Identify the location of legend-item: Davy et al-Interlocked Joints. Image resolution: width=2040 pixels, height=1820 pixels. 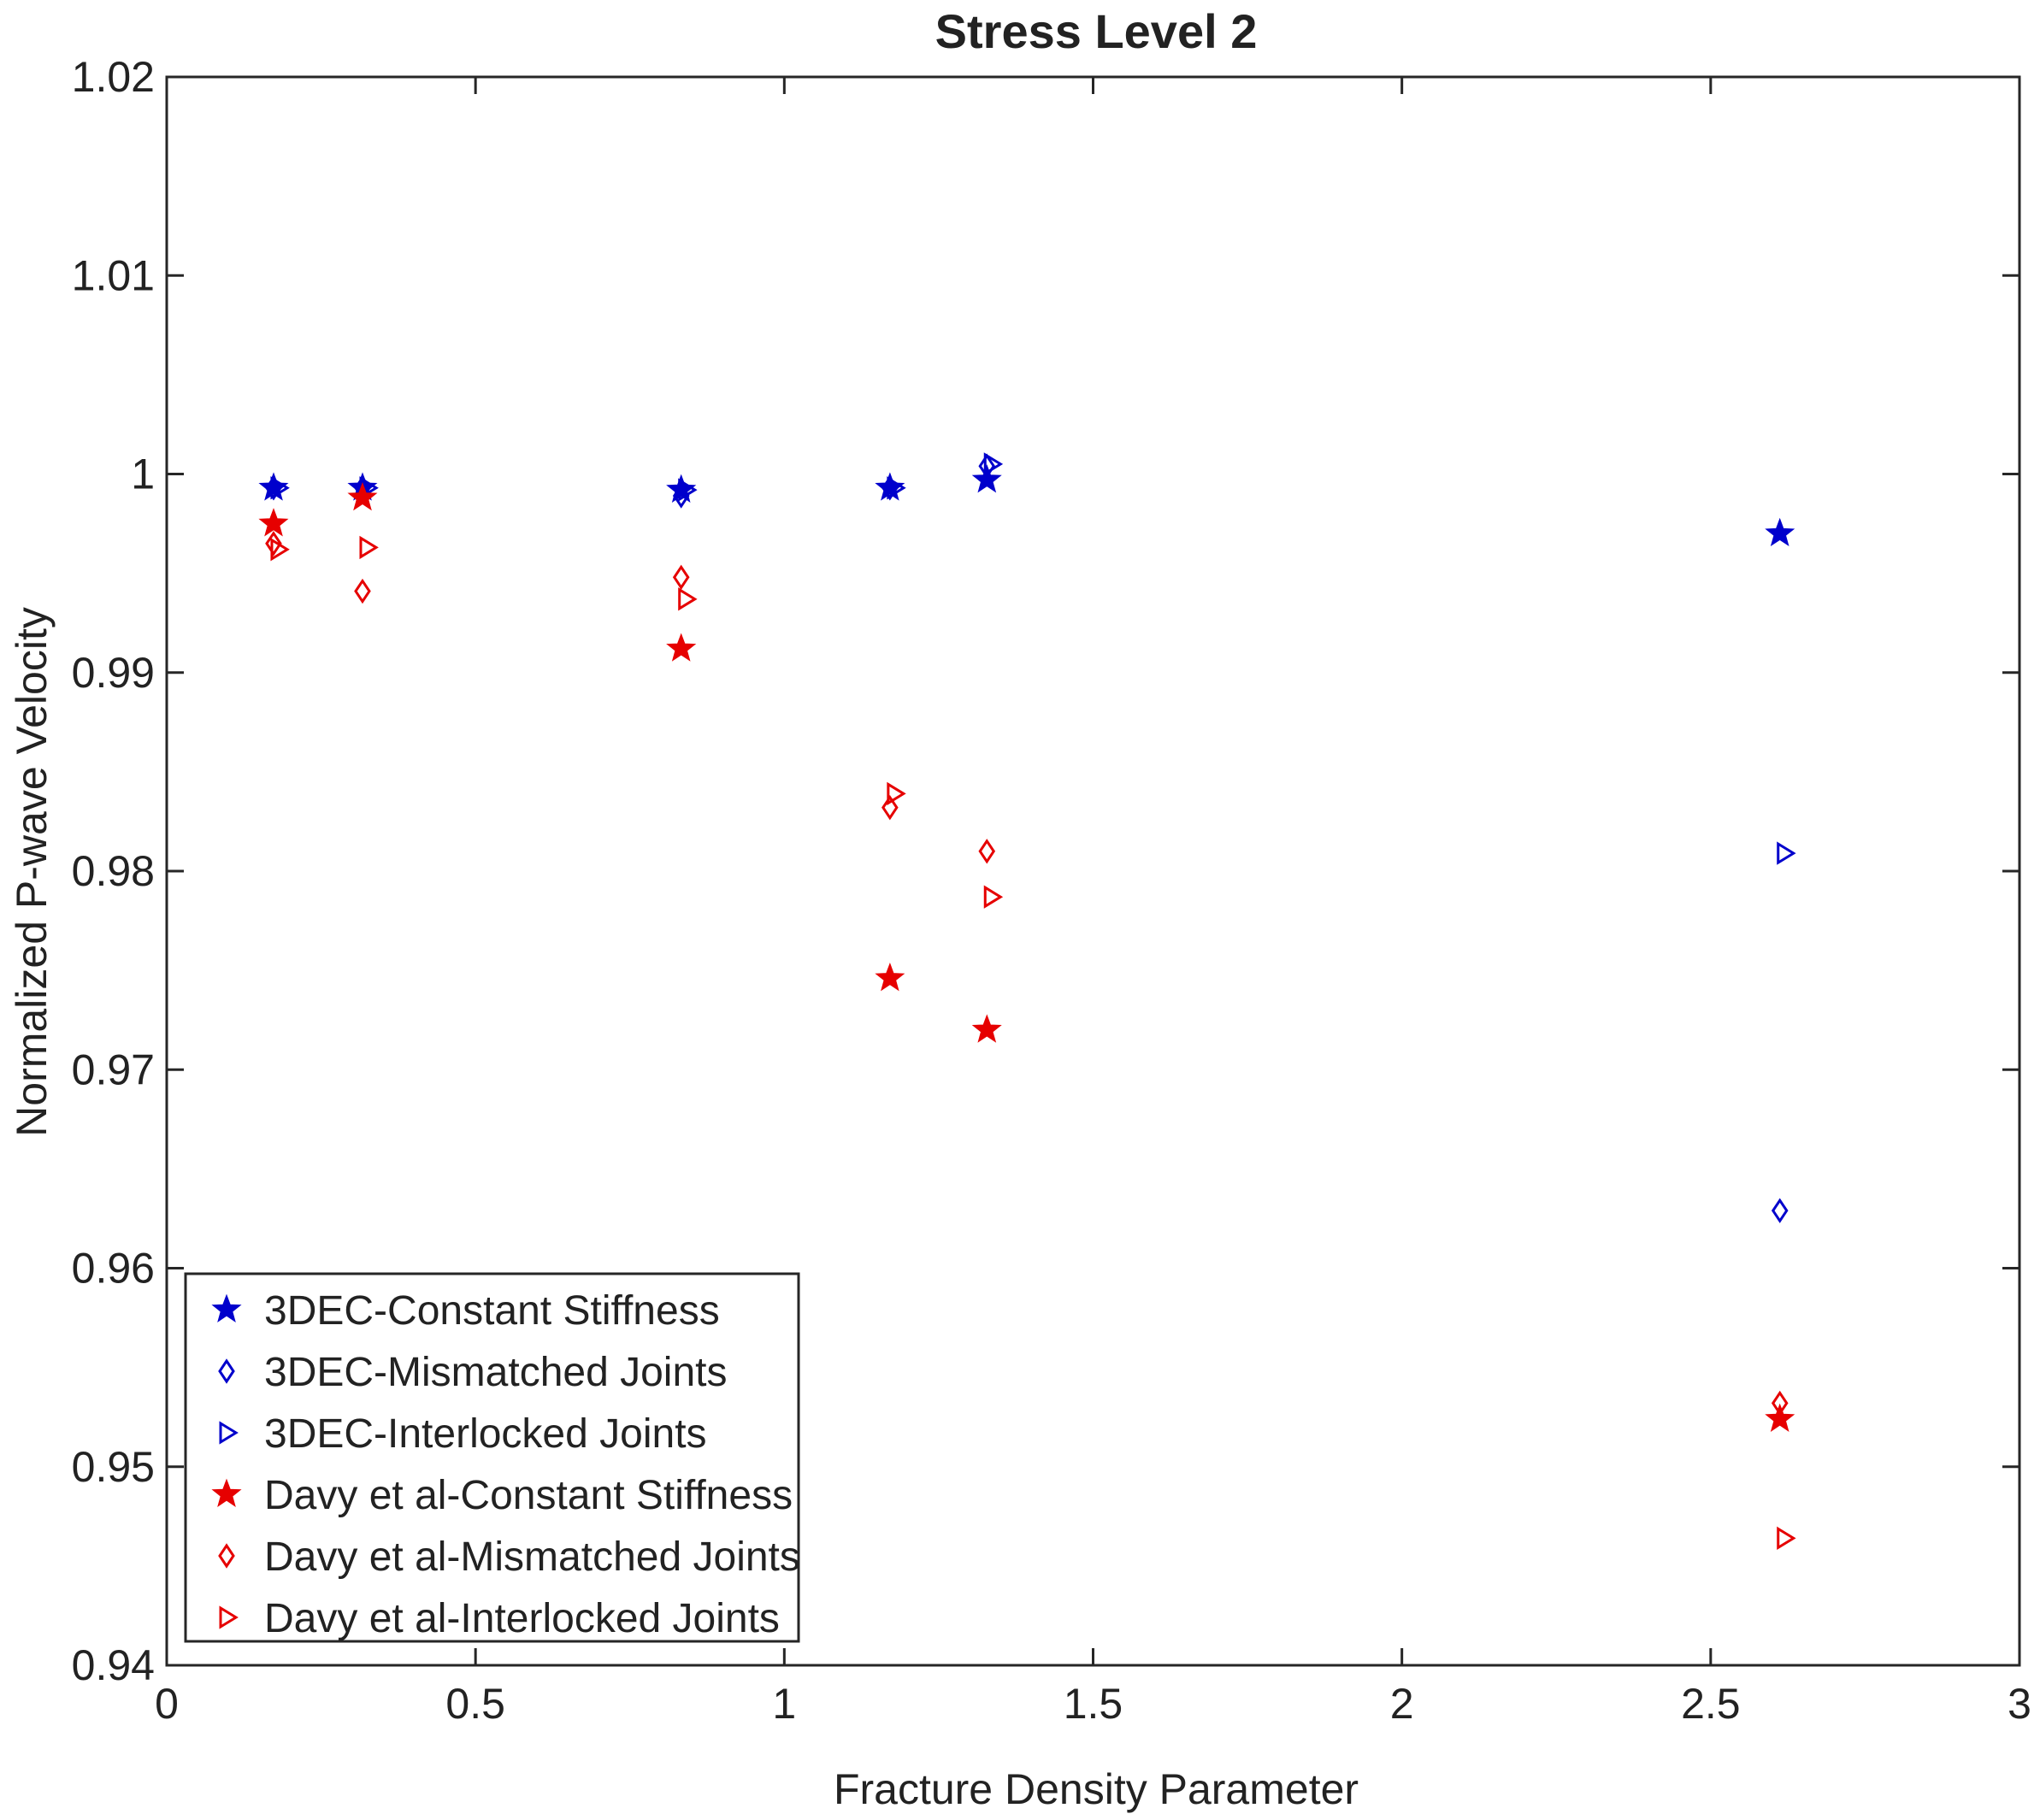
(499, 1619).